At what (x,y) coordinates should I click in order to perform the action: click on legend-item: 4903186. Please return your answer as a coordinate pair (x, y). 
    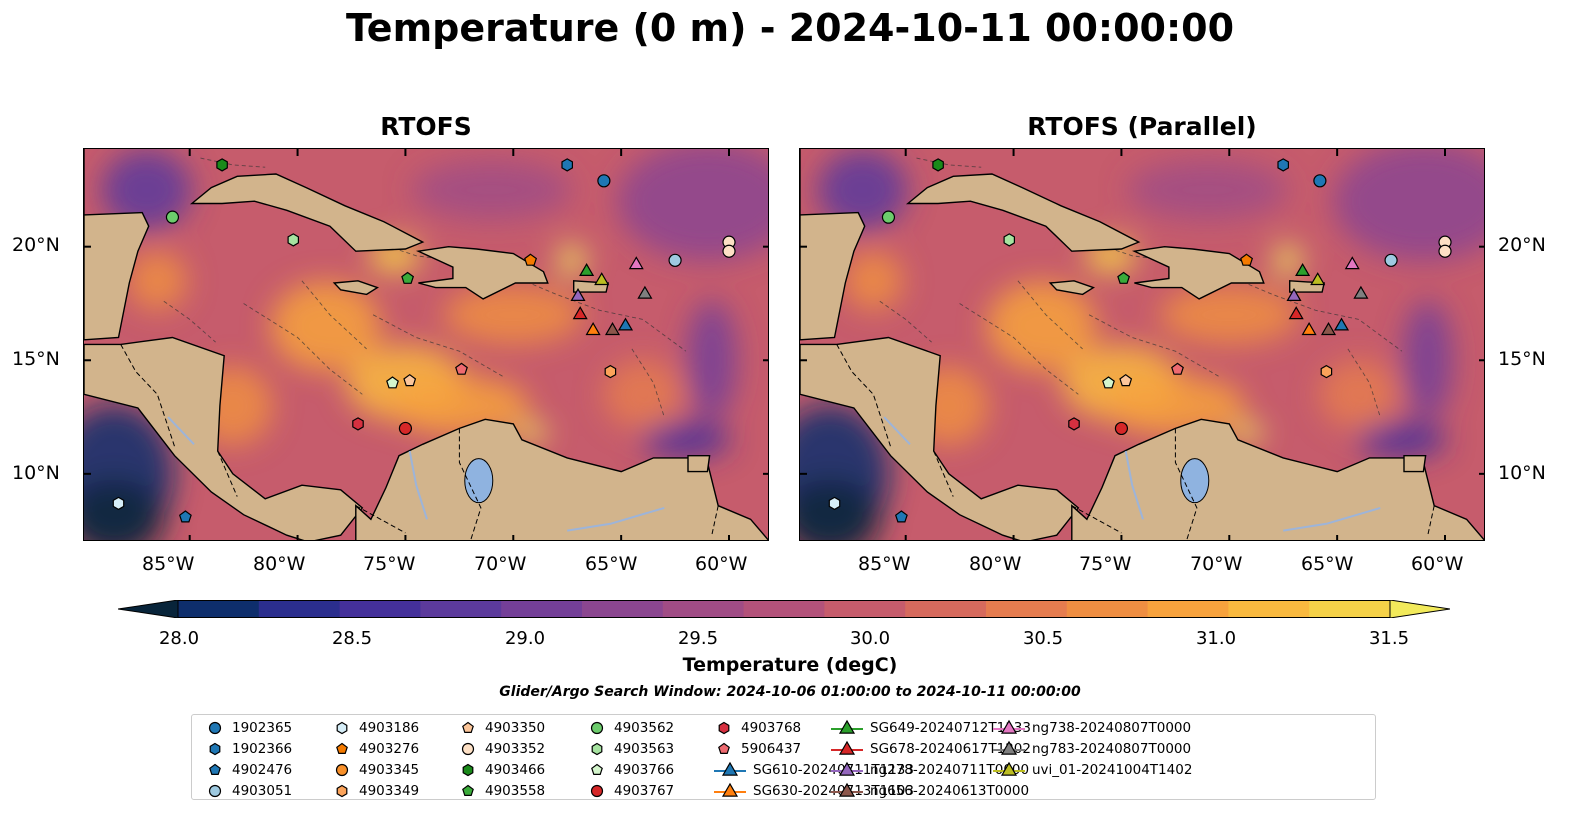
    Looking at the image, I should click on (375, 727).